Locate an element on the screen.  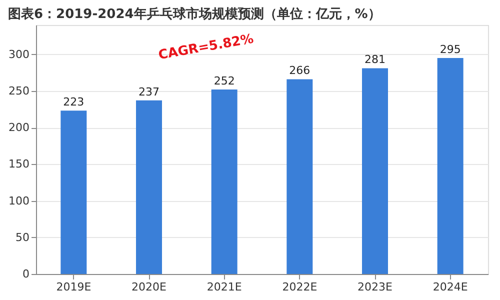
x-tick-label: 2019E is located at coordinates (74, 287).